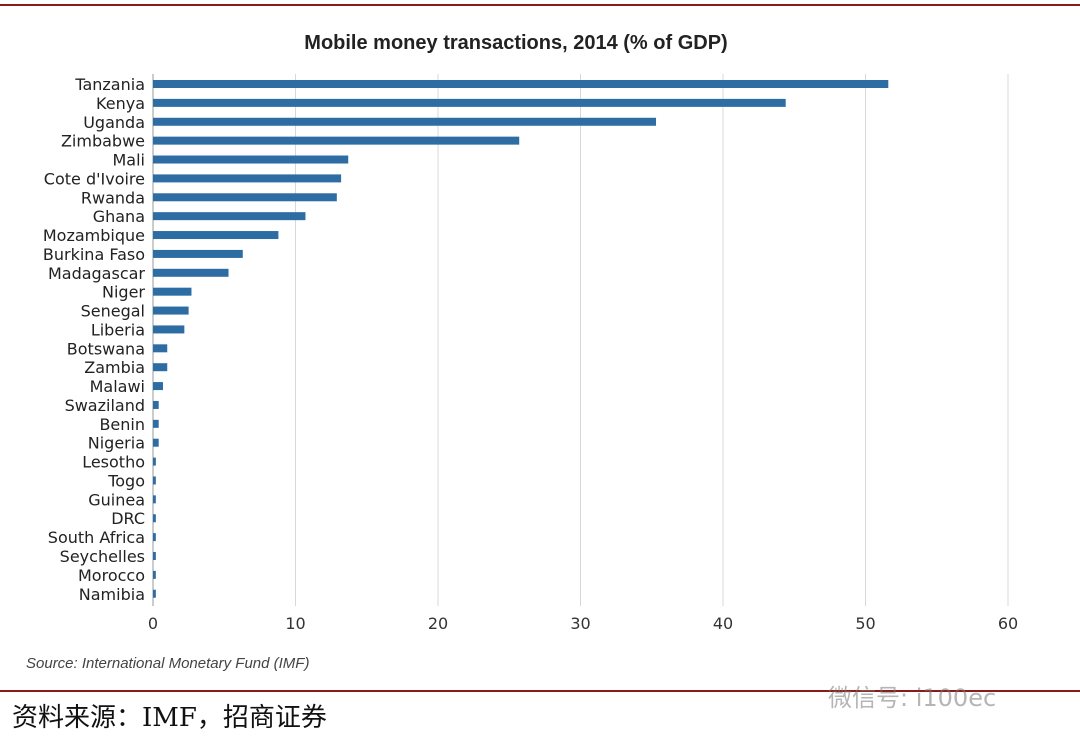 The height and width of the screenshot is (740, 1080). What do you see at coordinates (129, 160) in the screenshot?
I see `category-label: Mali` at bounding box center [129, 160].